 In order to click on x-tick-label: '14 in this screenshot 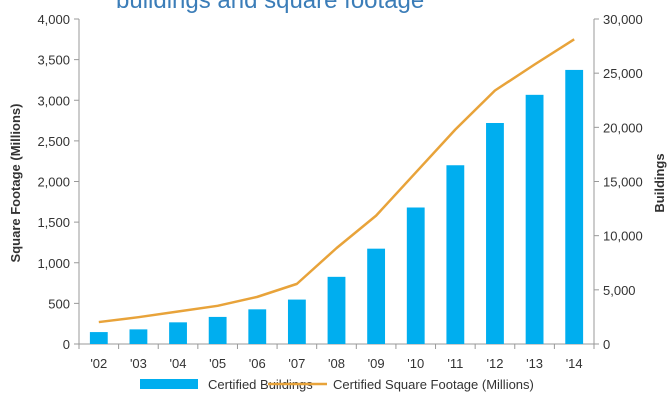, I will do `click(574, 363)`.